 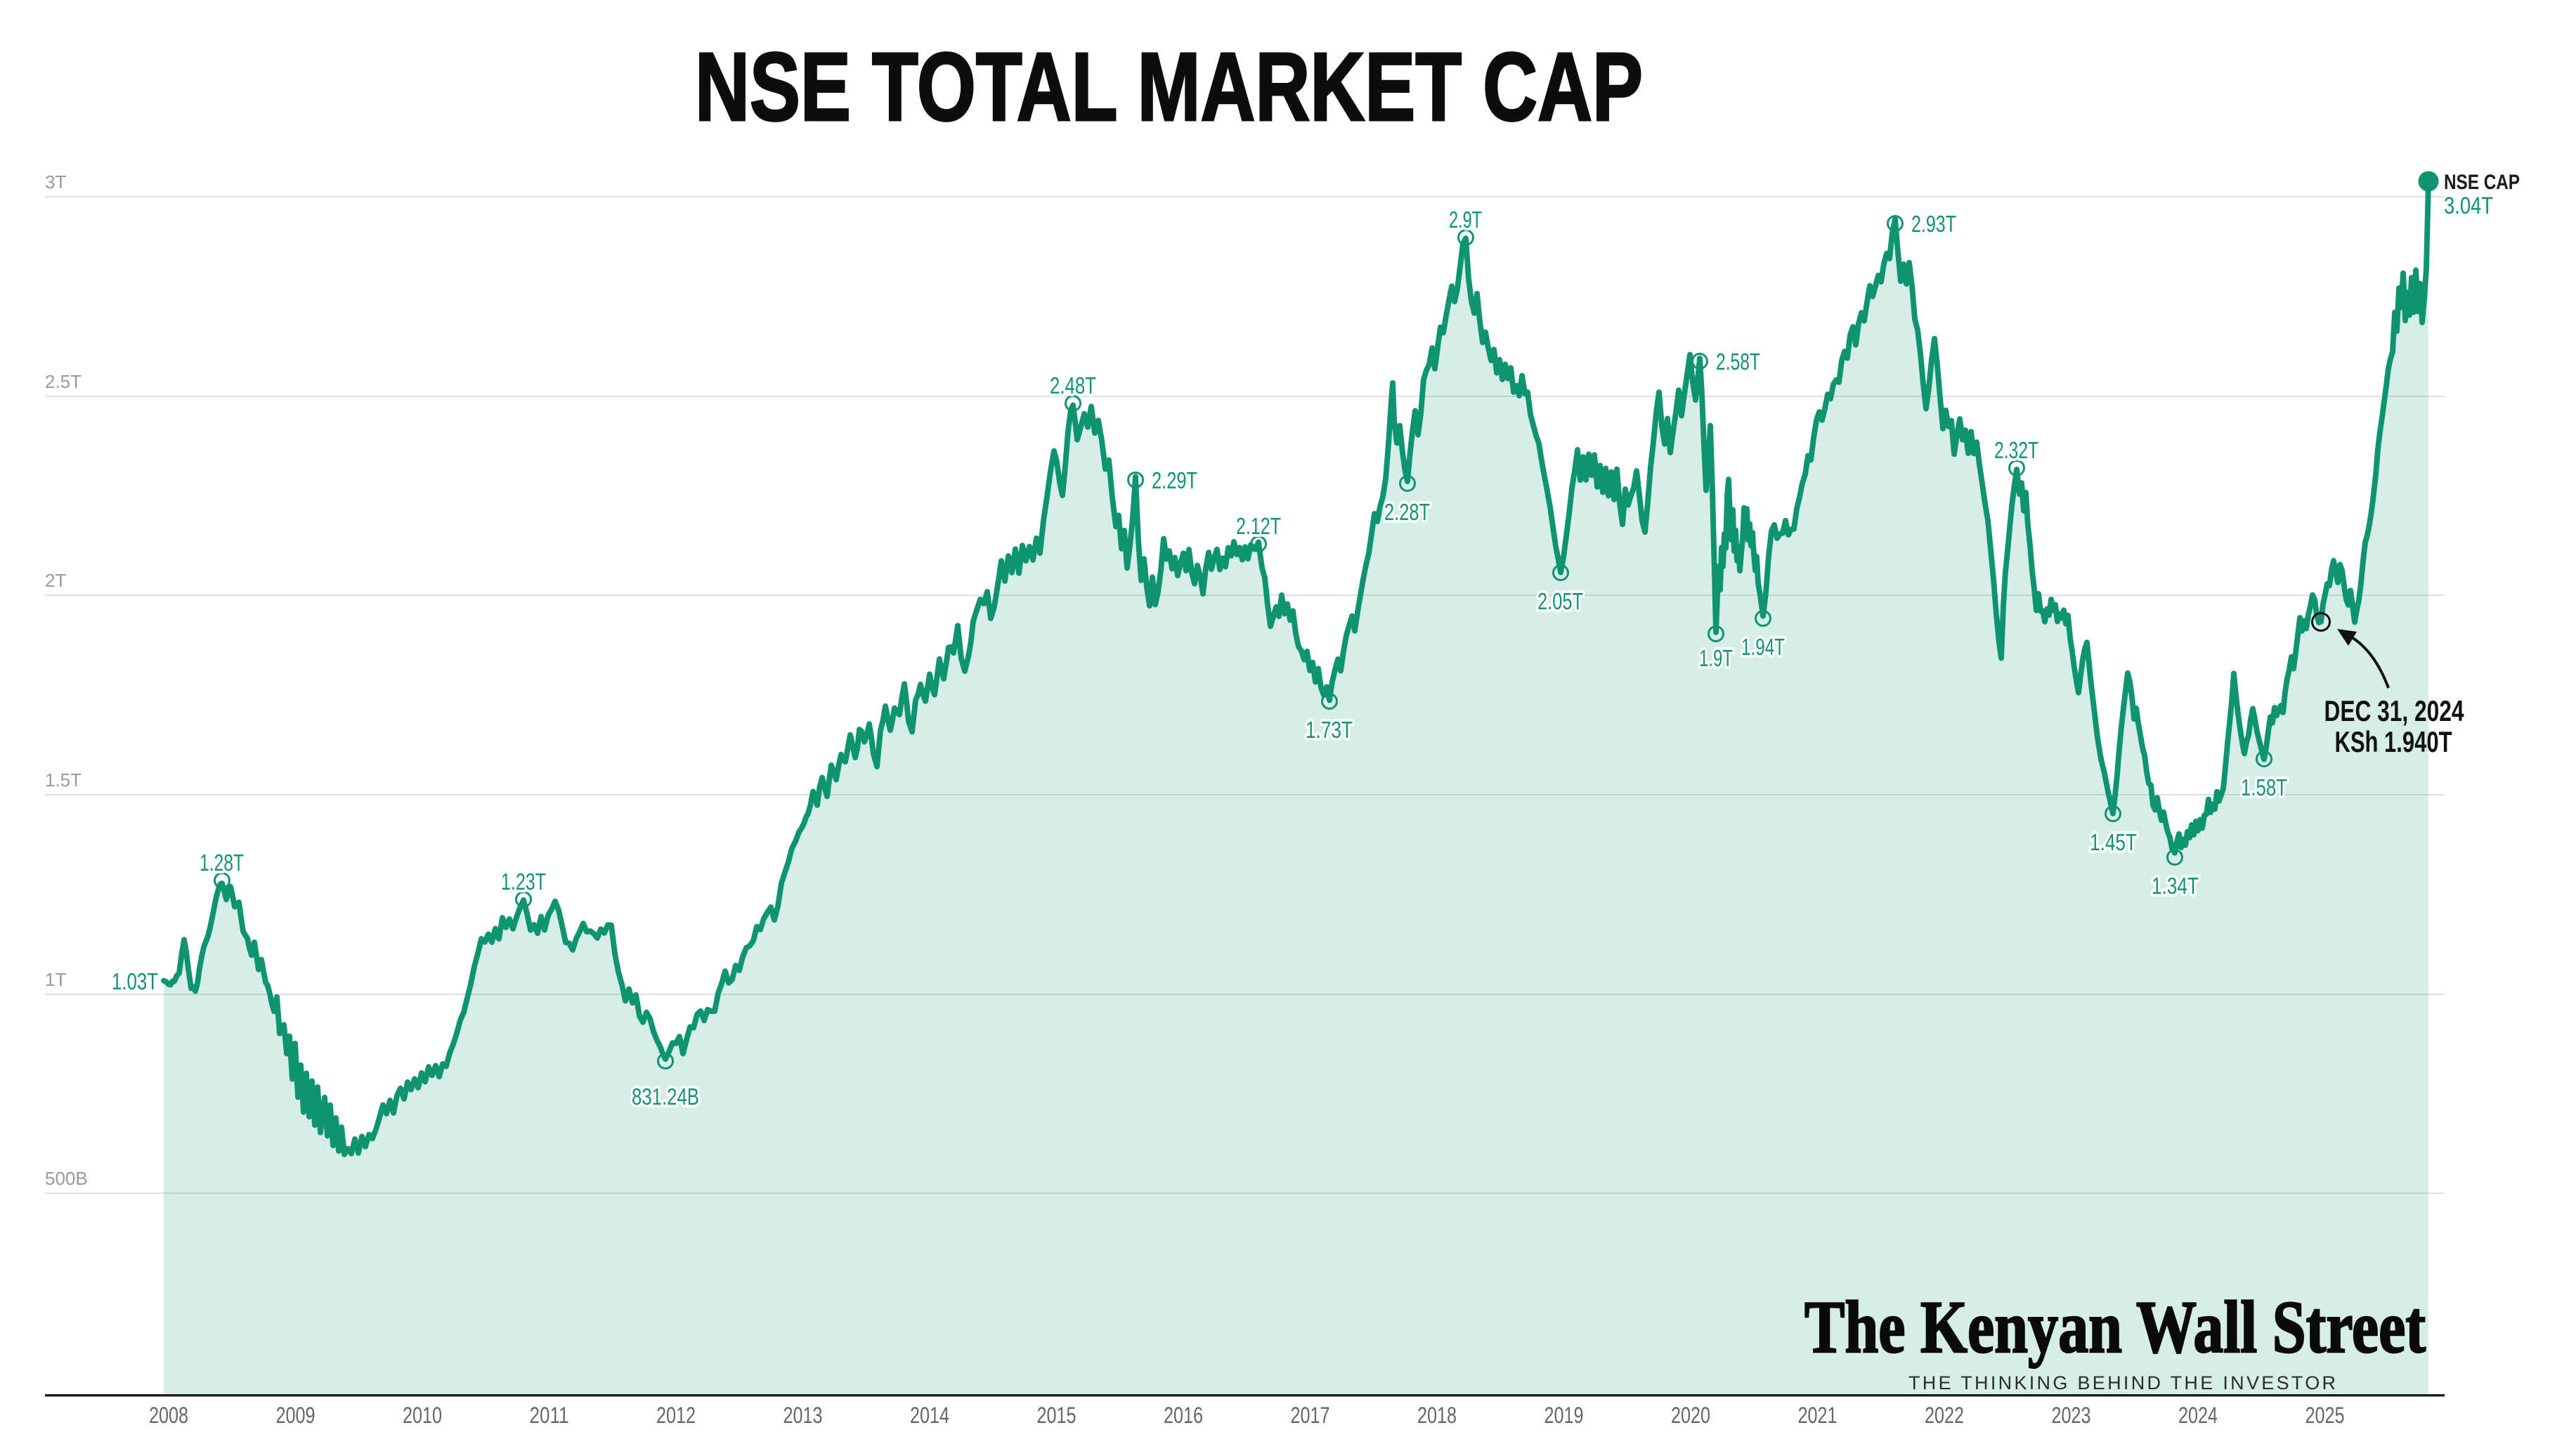 I want to click on svg-text: 2024, so click(x=2198, y=1416).